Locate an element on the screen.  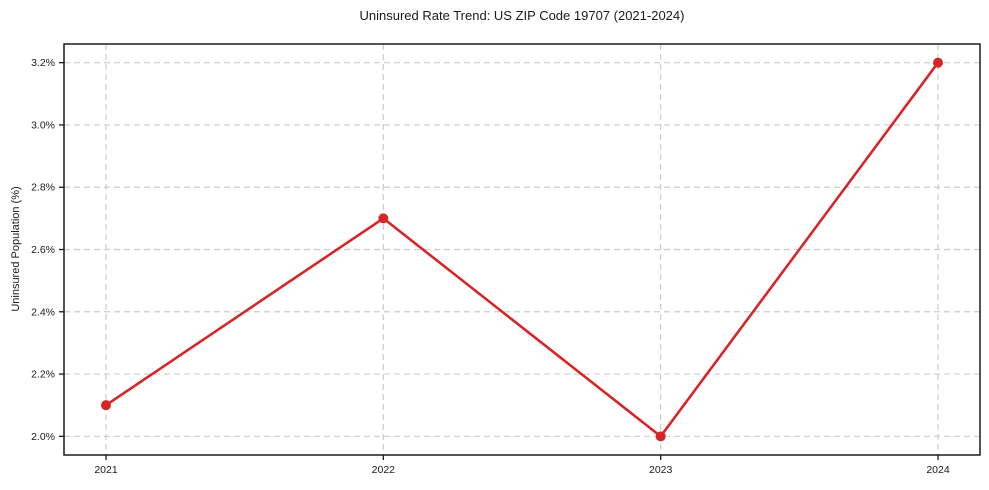
y-tick-label: 2.8% is located at coordinates (43, 188).